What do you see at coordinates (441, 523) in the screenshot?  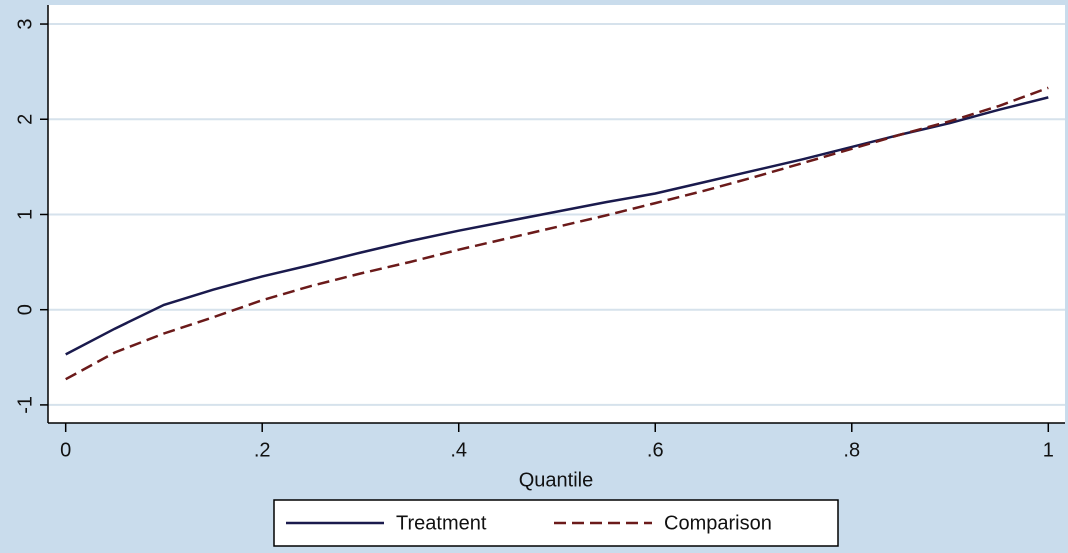 I see `legend-label: Treatment` at bounding box center [441, 523].